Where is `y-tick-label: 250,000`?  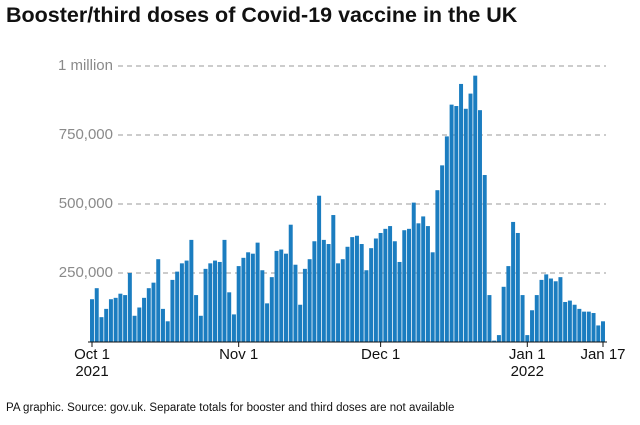 y-tick-label: 250,000 is located at coordinates (86, 272).